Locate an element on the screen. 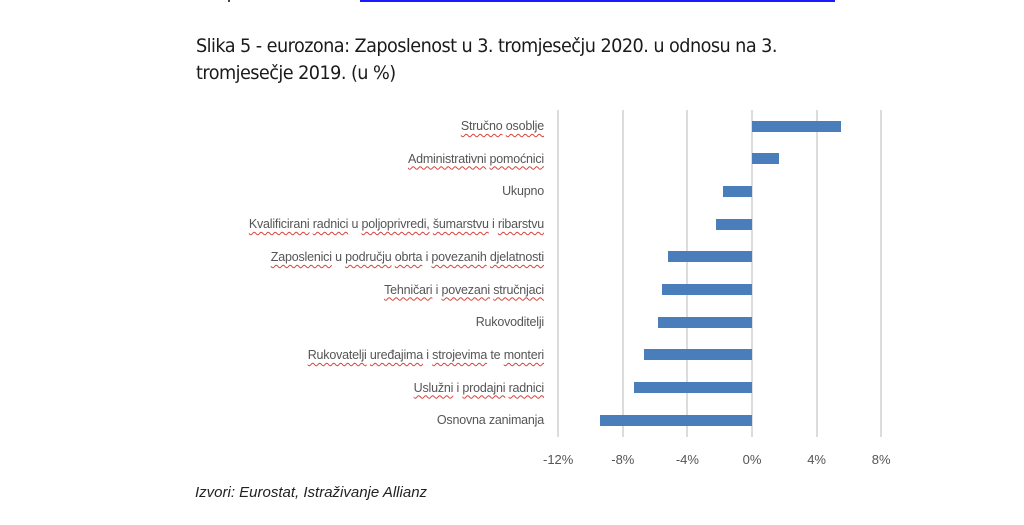 Image resolution: width=1024 pixels, height=525 pixels. hyperlink-underline is located at coordinates (597, 1).